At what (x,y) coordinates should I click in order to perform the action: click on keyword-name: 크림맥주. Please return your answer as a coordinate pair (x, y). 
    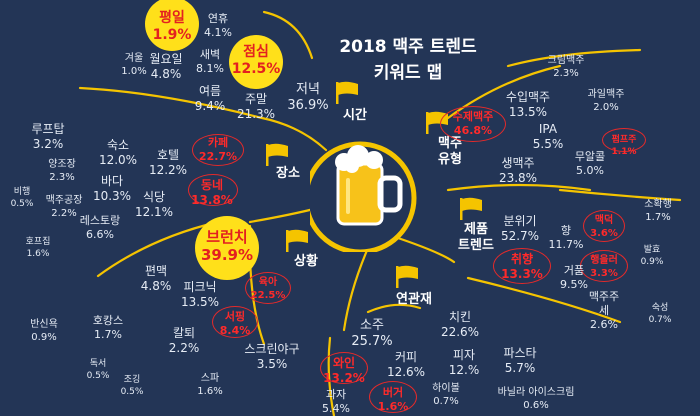
    Looking at the image, I should click on (566, 60).